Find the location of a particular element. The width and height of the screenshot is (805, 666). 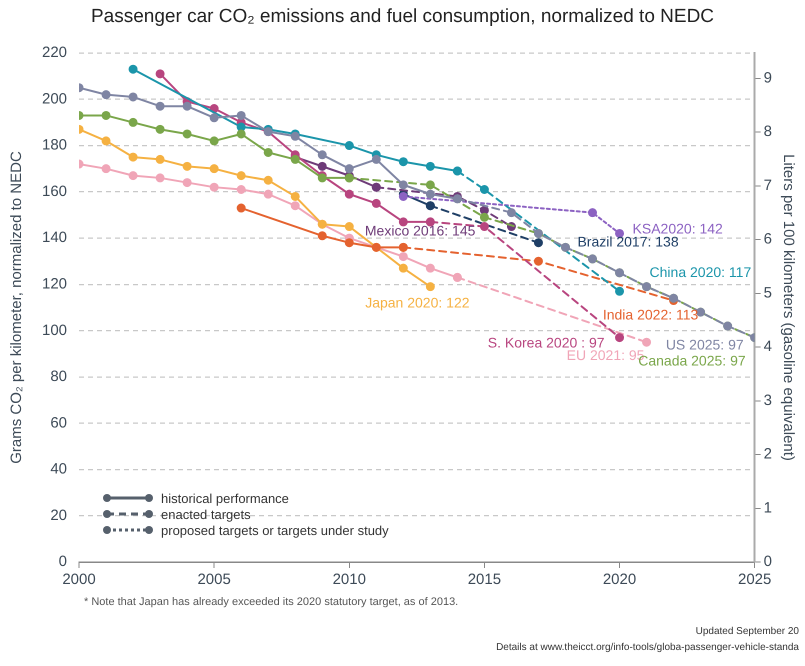

y-tick-label: 80 is located at coordinates (59, 377).